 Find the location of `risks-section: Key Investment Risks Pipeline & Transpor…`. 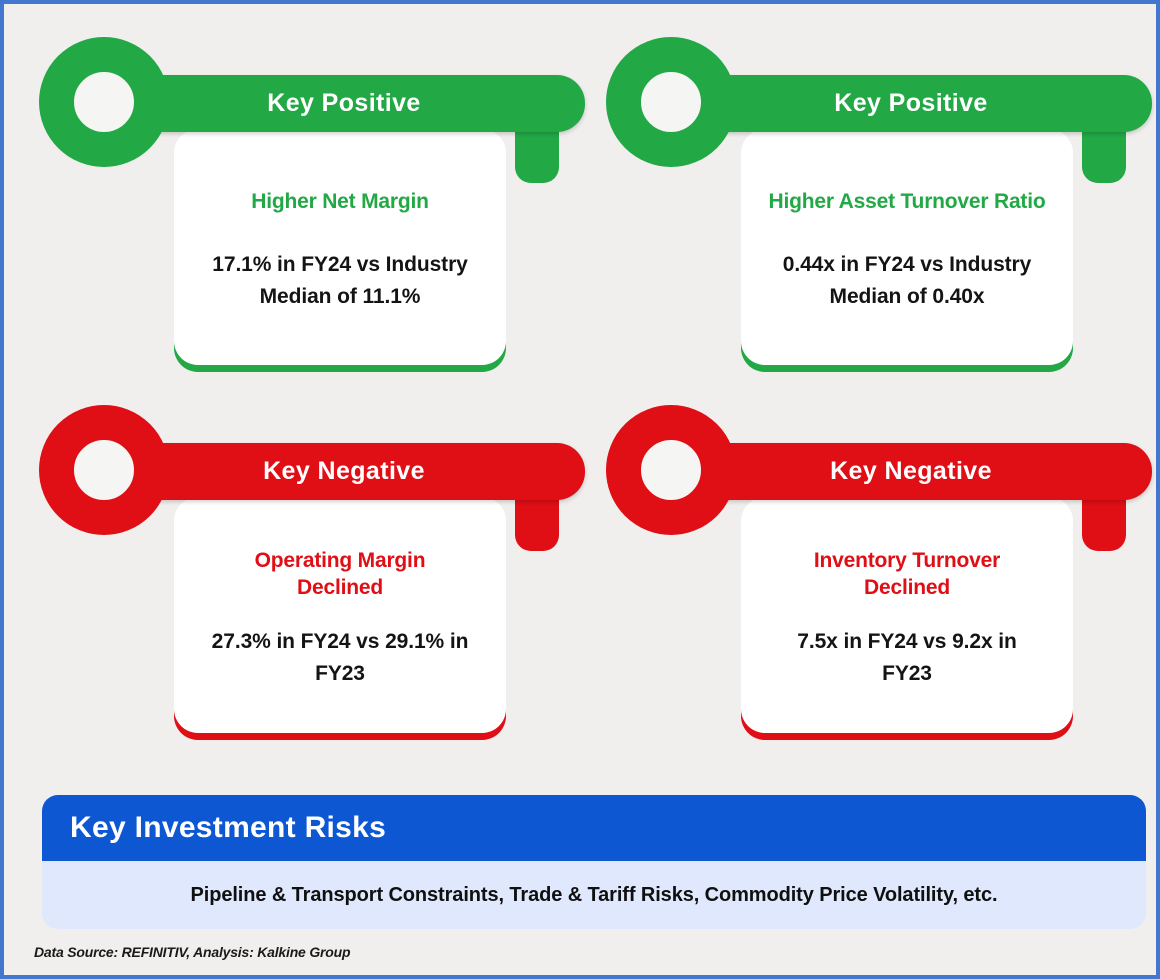

risks-section: Key Investment Risks Pipeline & Transpor… is located at coordinates (594, 862).